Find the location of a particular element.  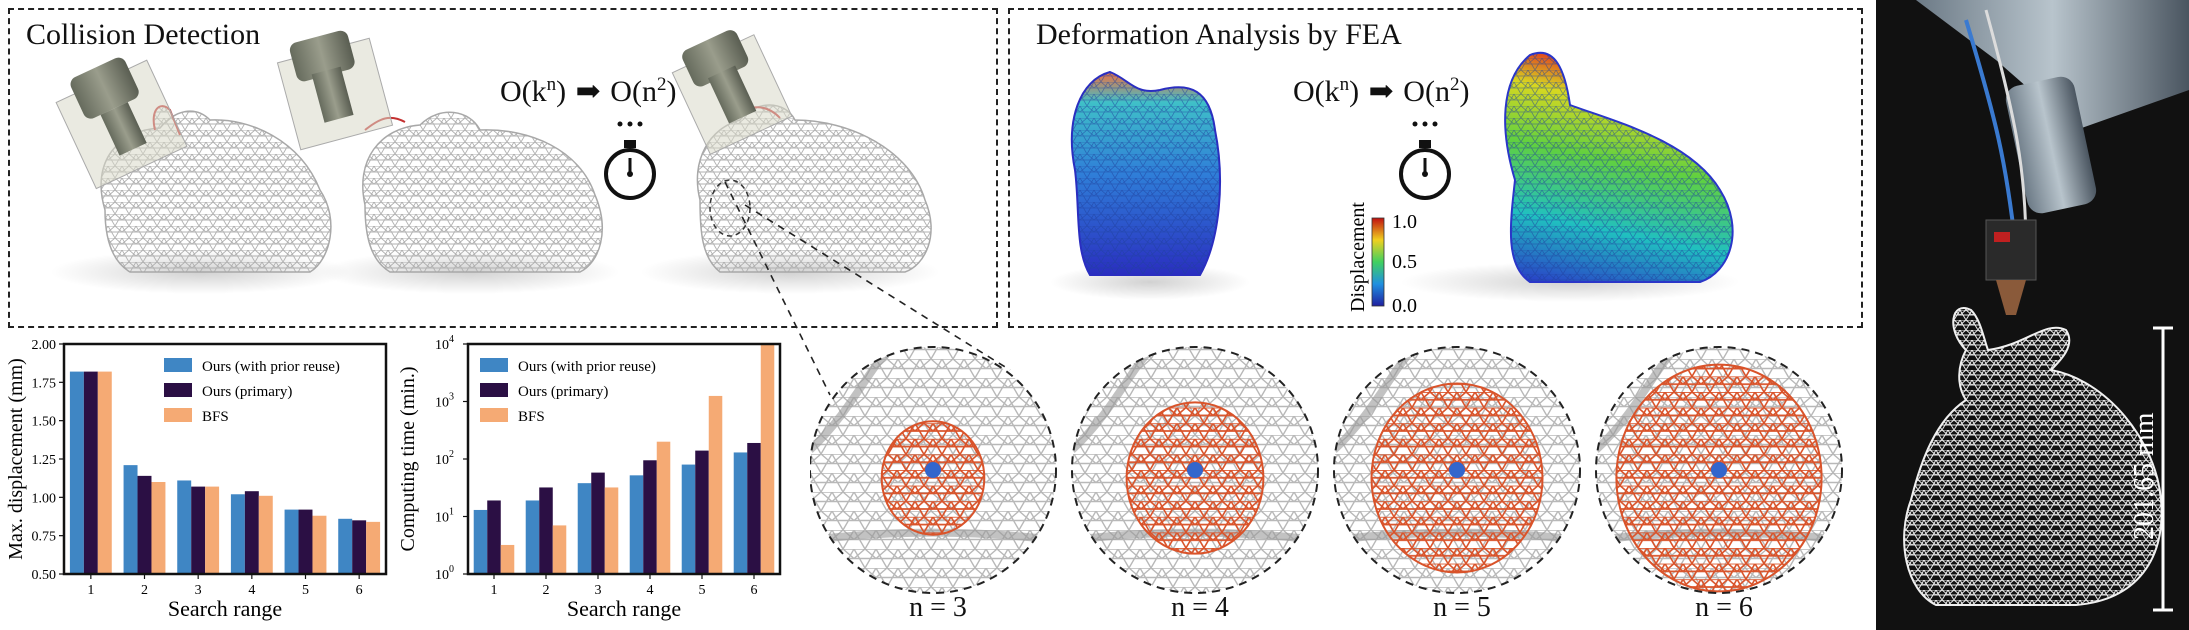

colorbar-tick-min: 0.0 is located at coordinates (1404, 306).